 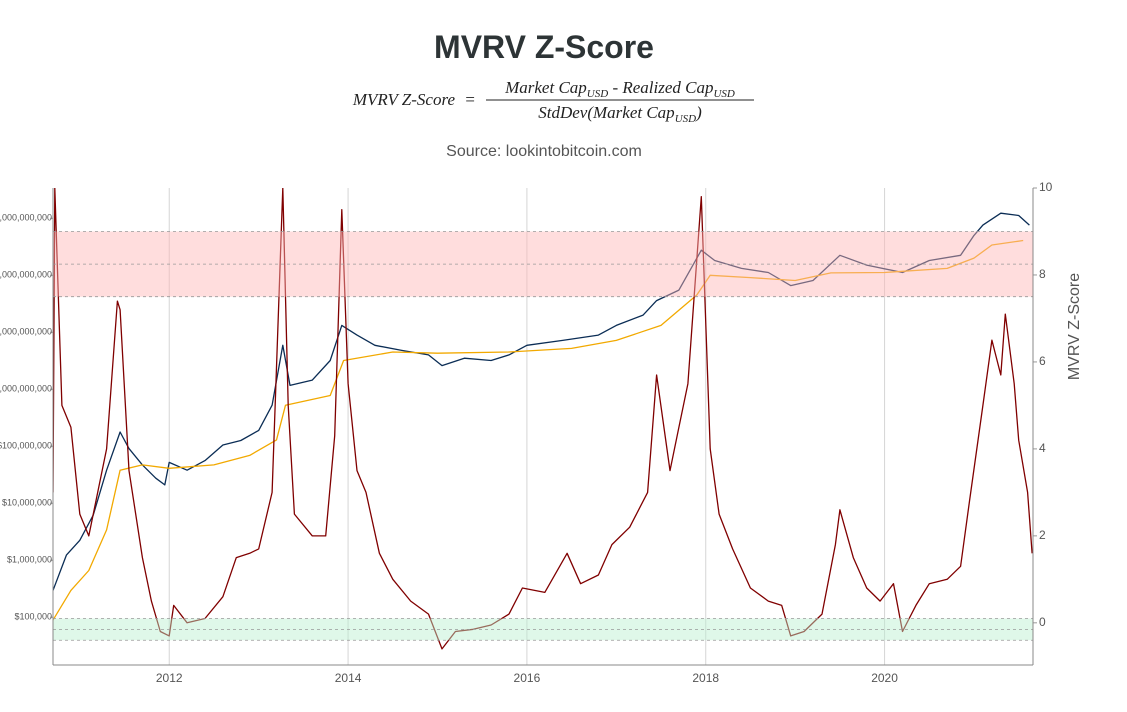 What do you see at coordinates (606, 112) in the screenshot?
I see `formula-text: StdDev(Market Cap` at bounding box center [606, 112].